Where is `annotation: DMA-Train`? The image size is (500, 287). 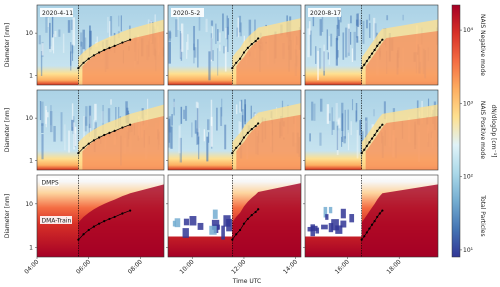
annotation: DMA-Train is located at coordinates (57, 221).